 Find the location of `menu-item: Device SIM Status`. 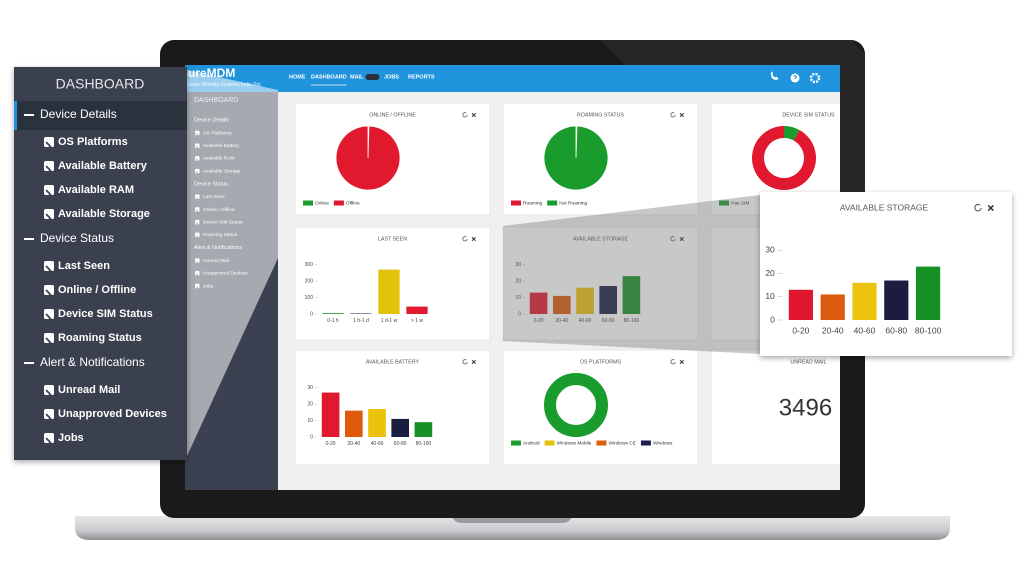

menu-item: Device SIM Status is located at coordinates (105, 314).